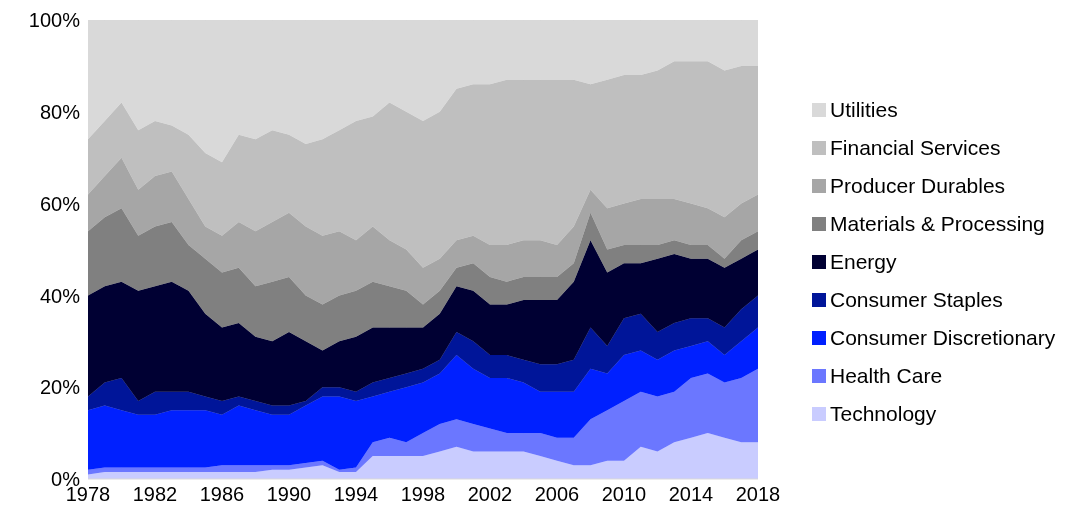 This screenshot has height=523, width=1086. Describe the element at coordinates (883, 413) in the screenshot. I see `legend-label: Technology` at that location.